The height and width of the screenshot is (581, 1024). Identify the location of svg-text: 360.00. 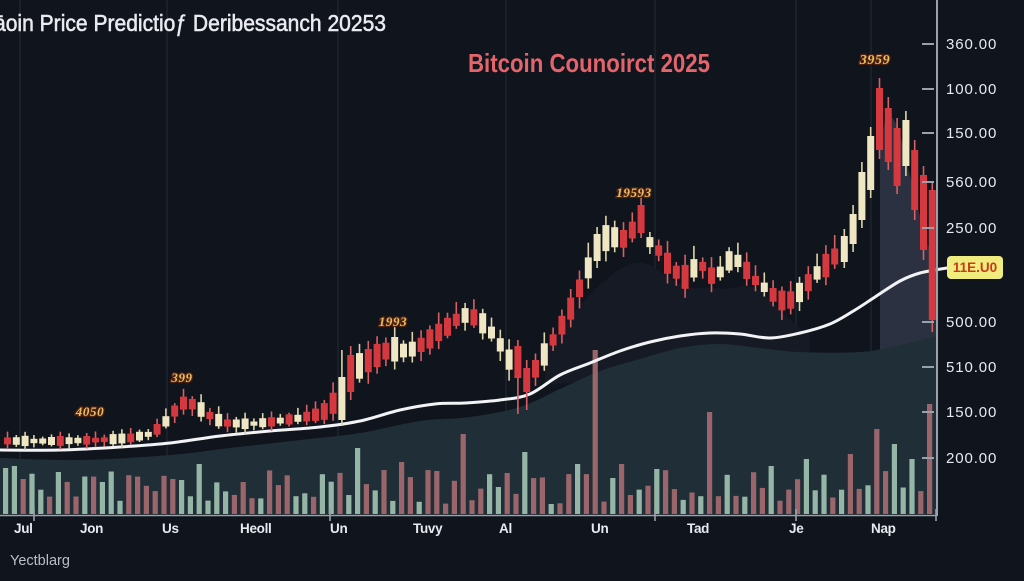
(971, 44).